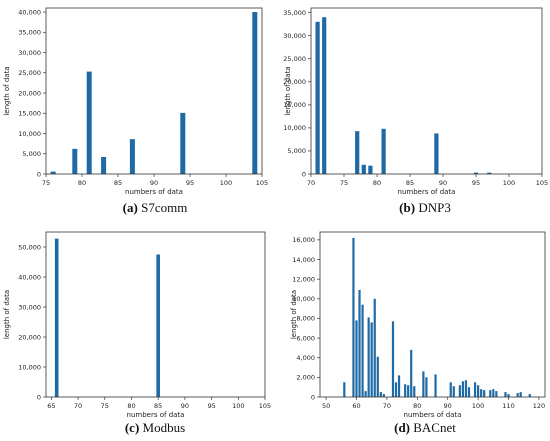  Describe the element at coordinates (29, 114) in the screenshot. I see `panel-a-ytick-label-3: 15,000` at that location.